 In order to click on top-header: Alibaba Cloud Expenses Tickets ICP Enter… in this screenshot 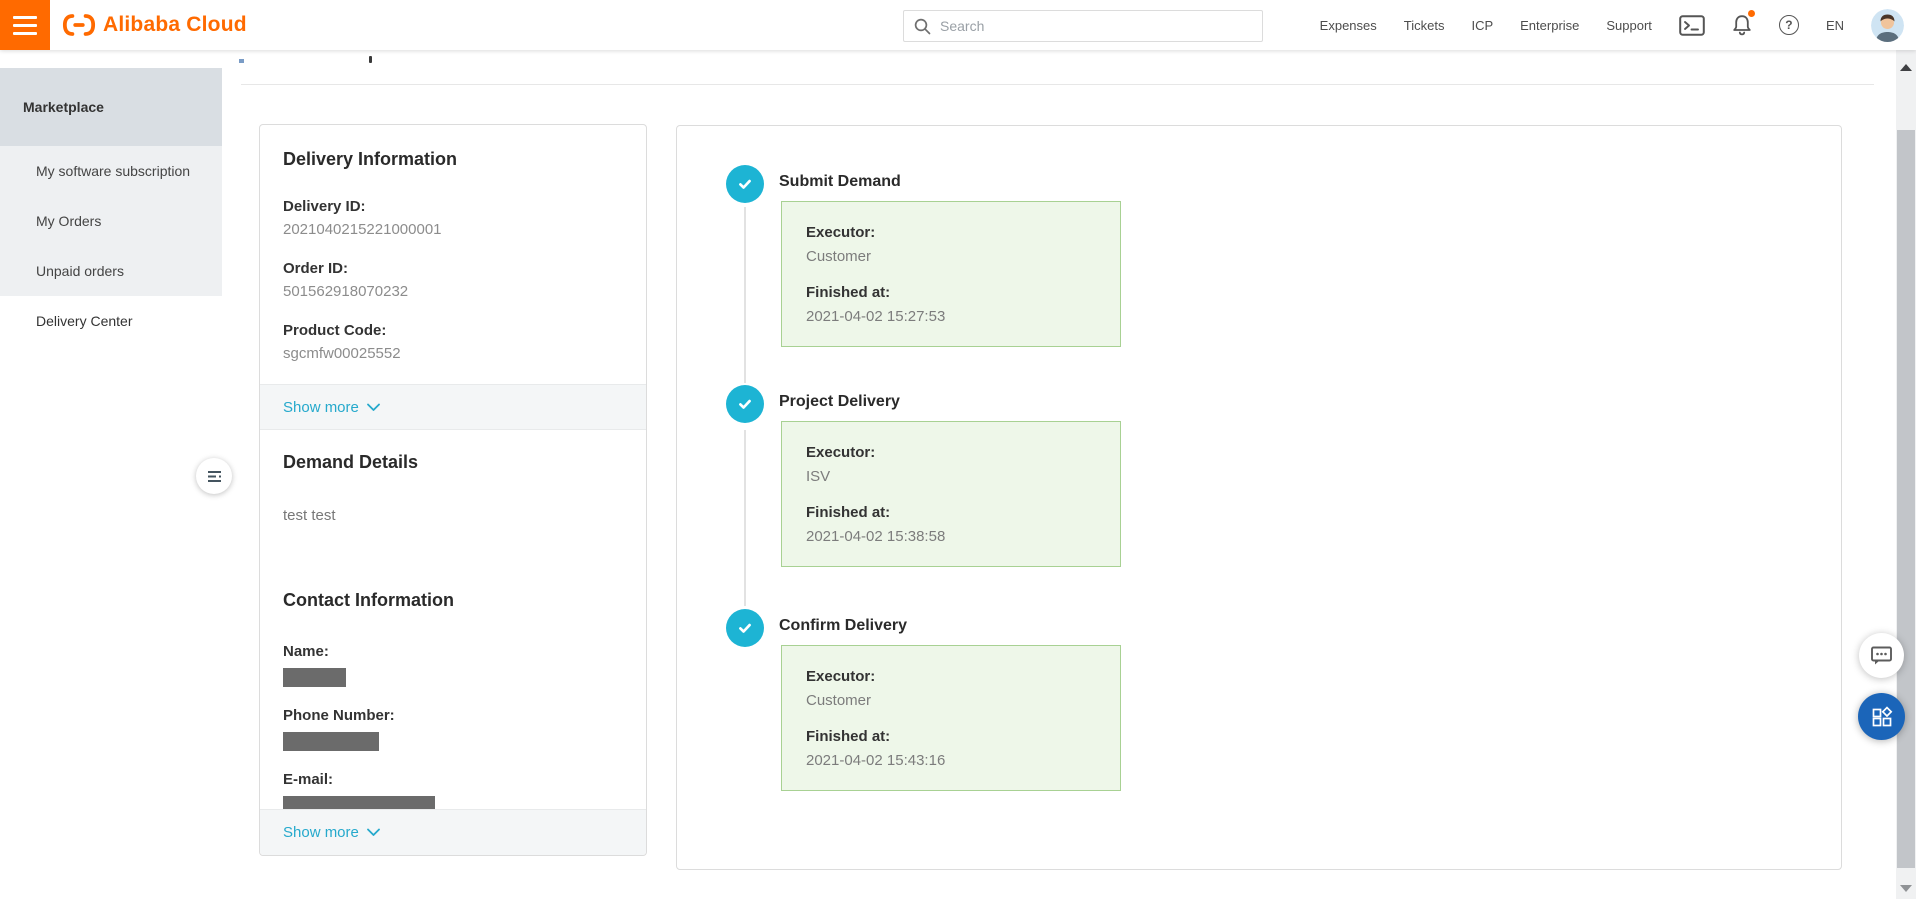, I will do `click(958, 25)`.